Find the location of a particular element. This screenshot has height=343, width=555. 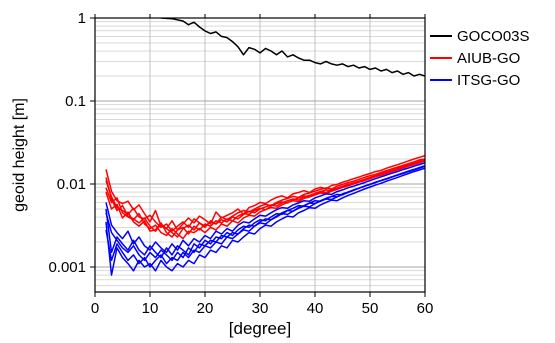

legend: GOCO03S AIUB-GO ITSG-GO is located at coordinates (480, 58).